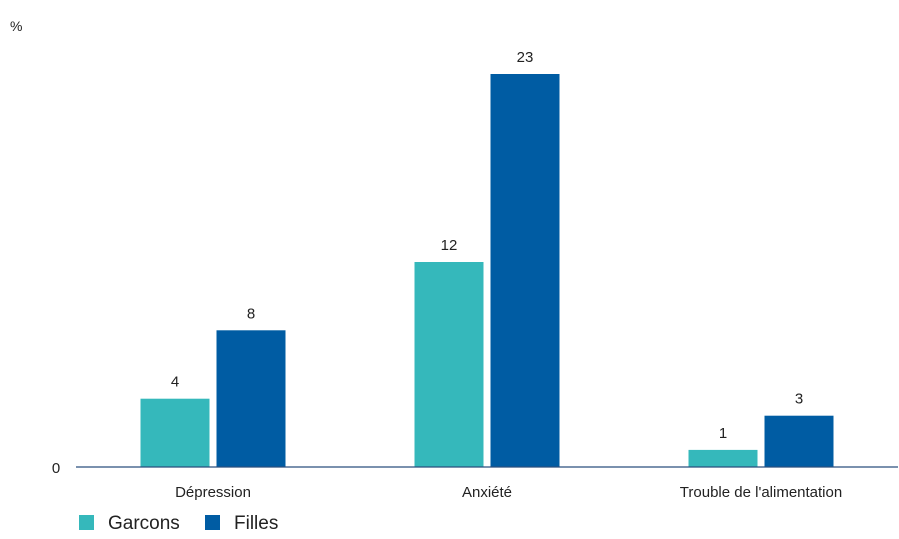 The height and width of the screenshot is (539, 899). Describe the element at coordinates (16, 26) in the screenshot. I see `y-axis-unit-label: %` at that location.